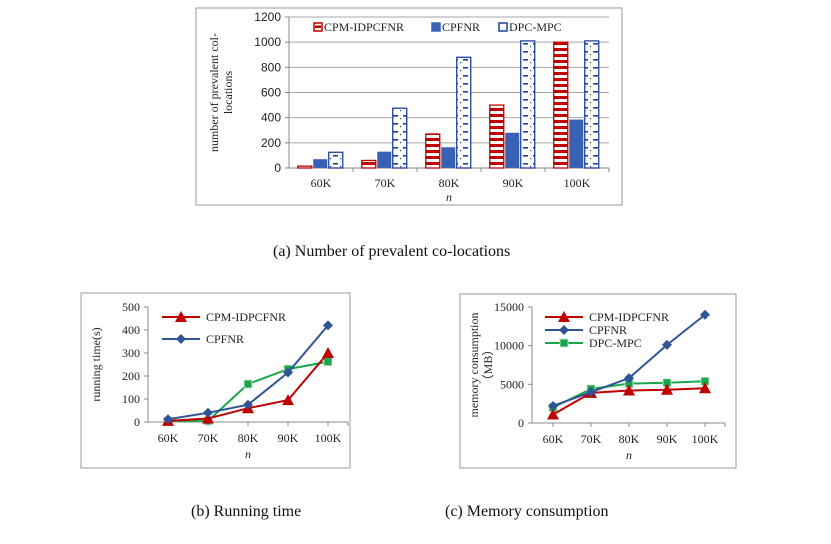 The height and width of the screenshot is (544, 831). Describe the element at coordinates (527, 511) in the screenshot. I see `caption-c: (c) Memory consumption` at that location.